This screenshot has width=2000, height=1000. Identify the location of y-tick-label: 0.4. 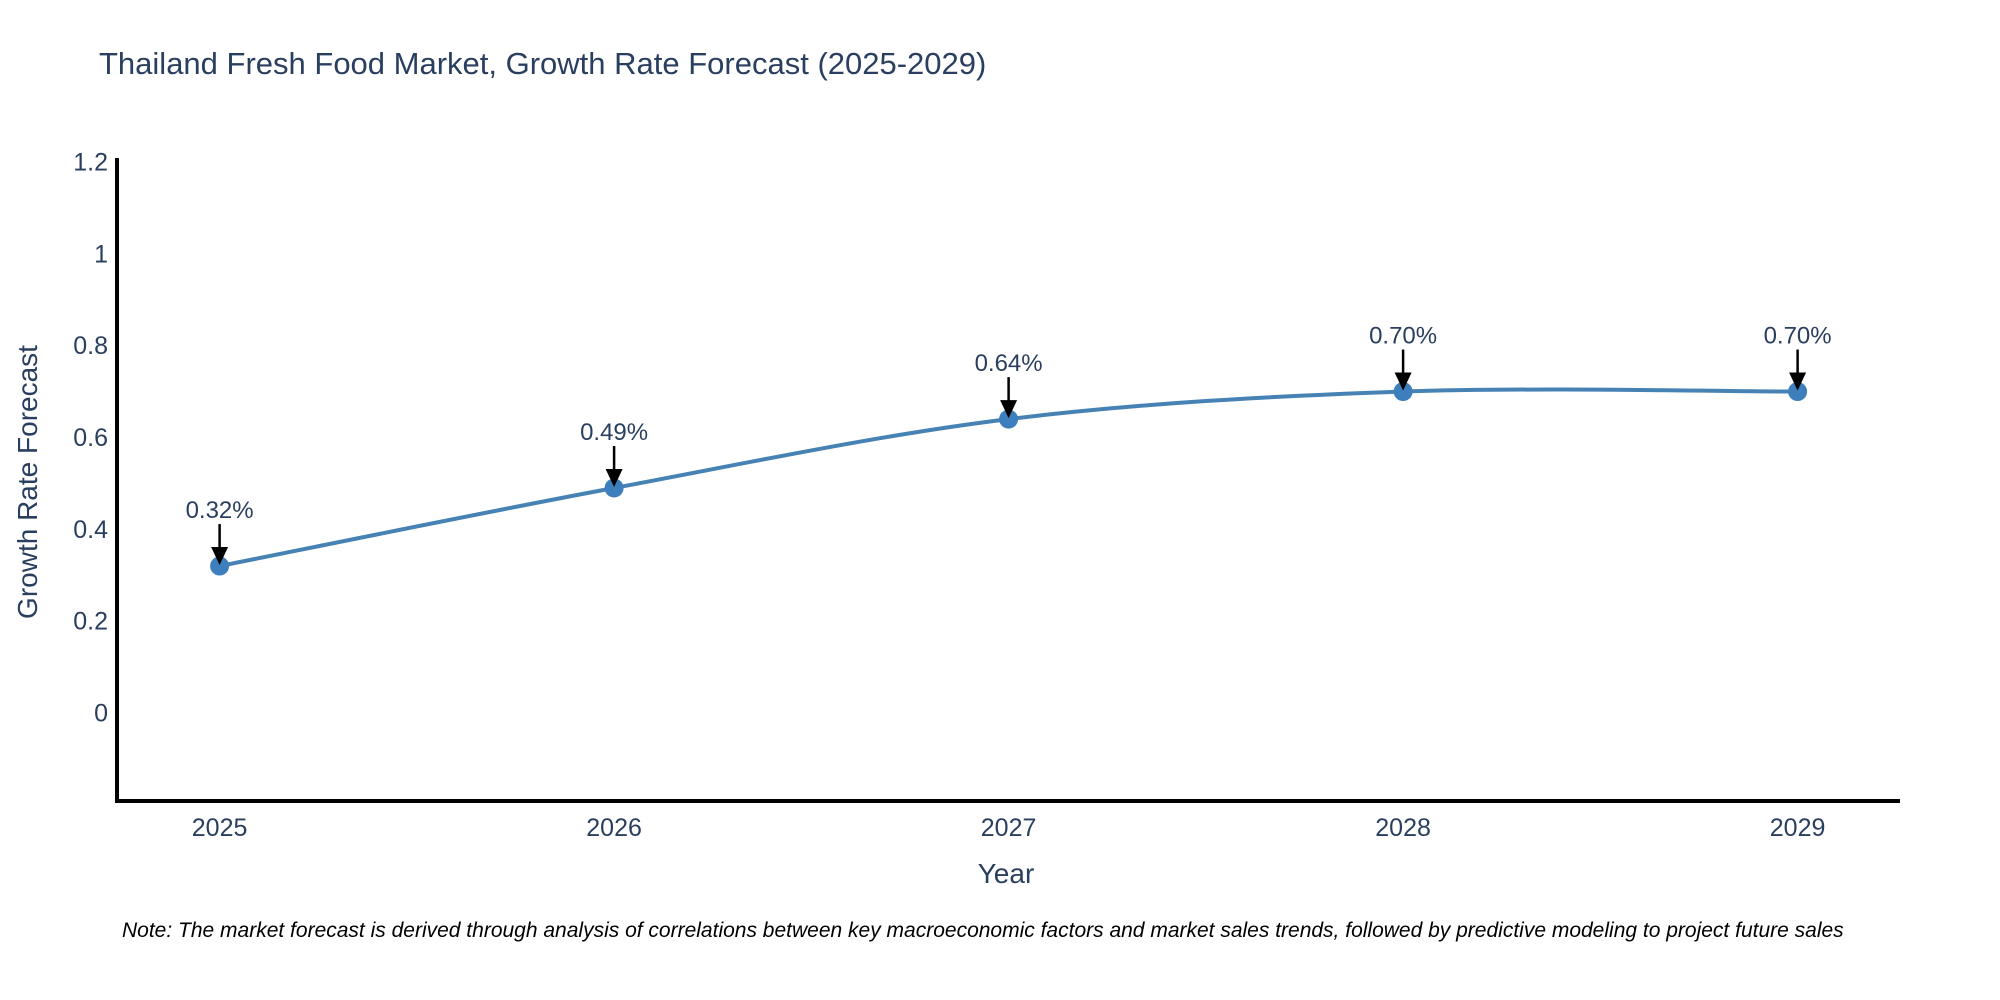
(90, 530).